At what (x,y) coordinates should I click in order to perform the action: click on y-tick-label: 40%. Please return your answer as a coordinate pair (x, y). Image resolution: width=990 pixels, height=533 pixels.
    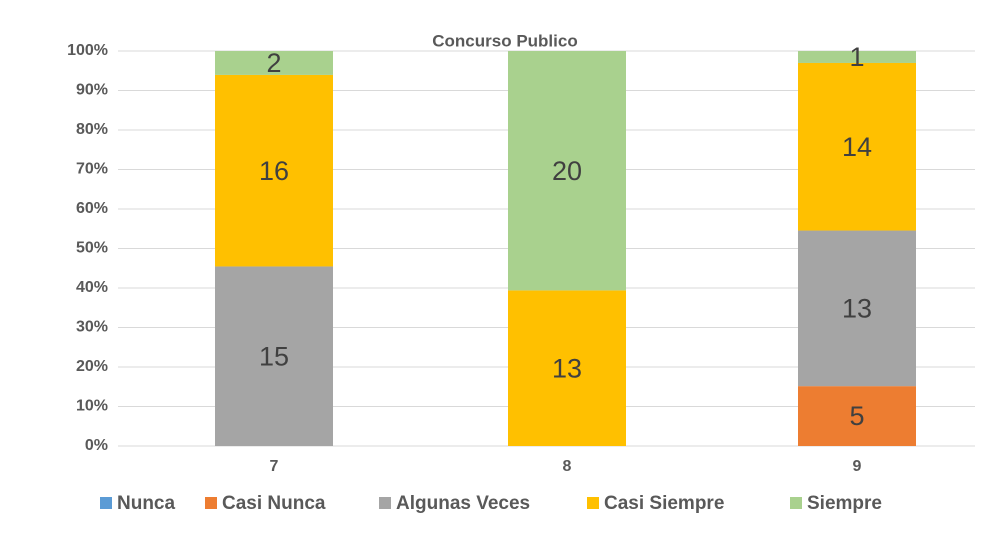
    Looking at the image, I should click on (92, 287).